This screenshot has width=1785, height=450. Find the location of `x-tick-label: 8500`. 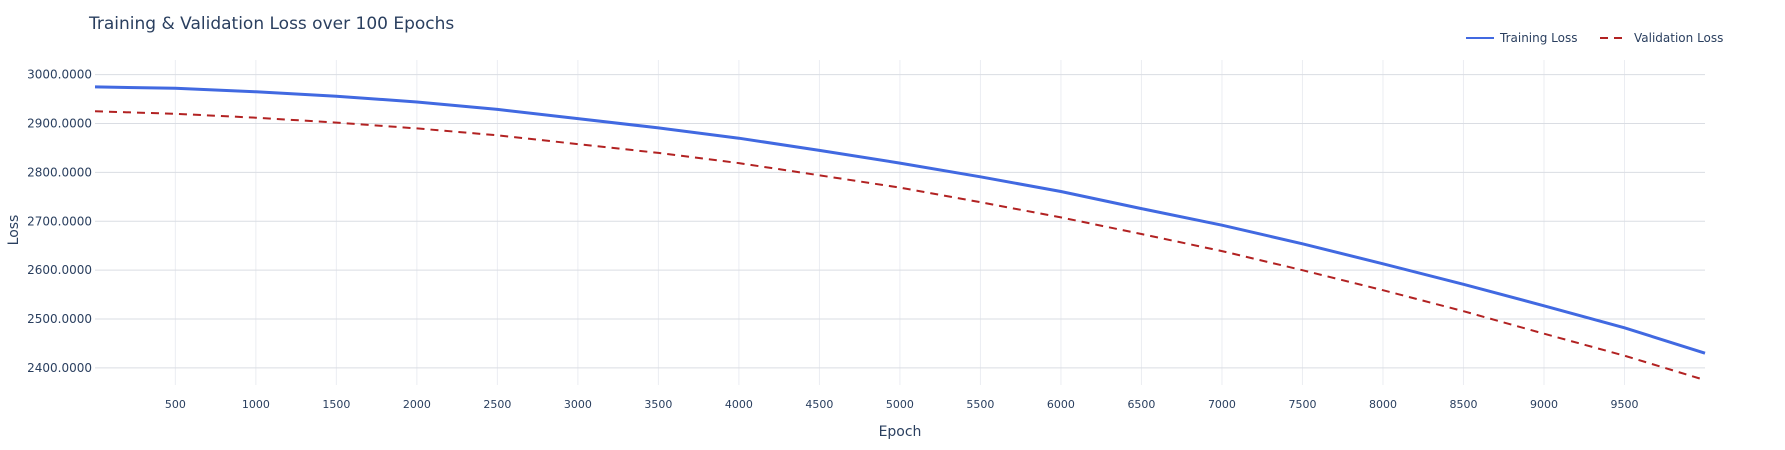

x-tick-label: 8500 is located at coordinates (1463, 404).